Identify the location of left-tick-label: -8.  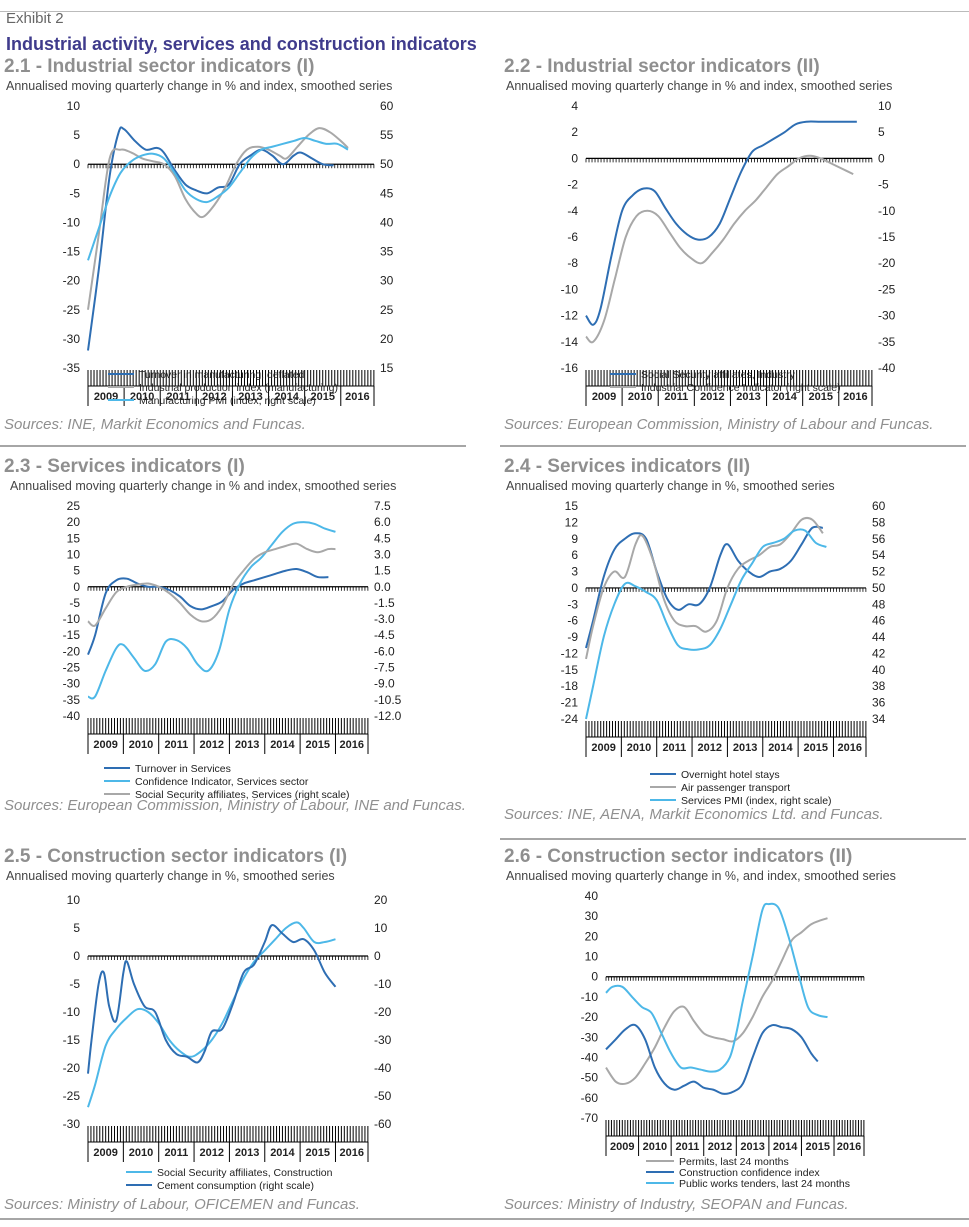
(572, 263).